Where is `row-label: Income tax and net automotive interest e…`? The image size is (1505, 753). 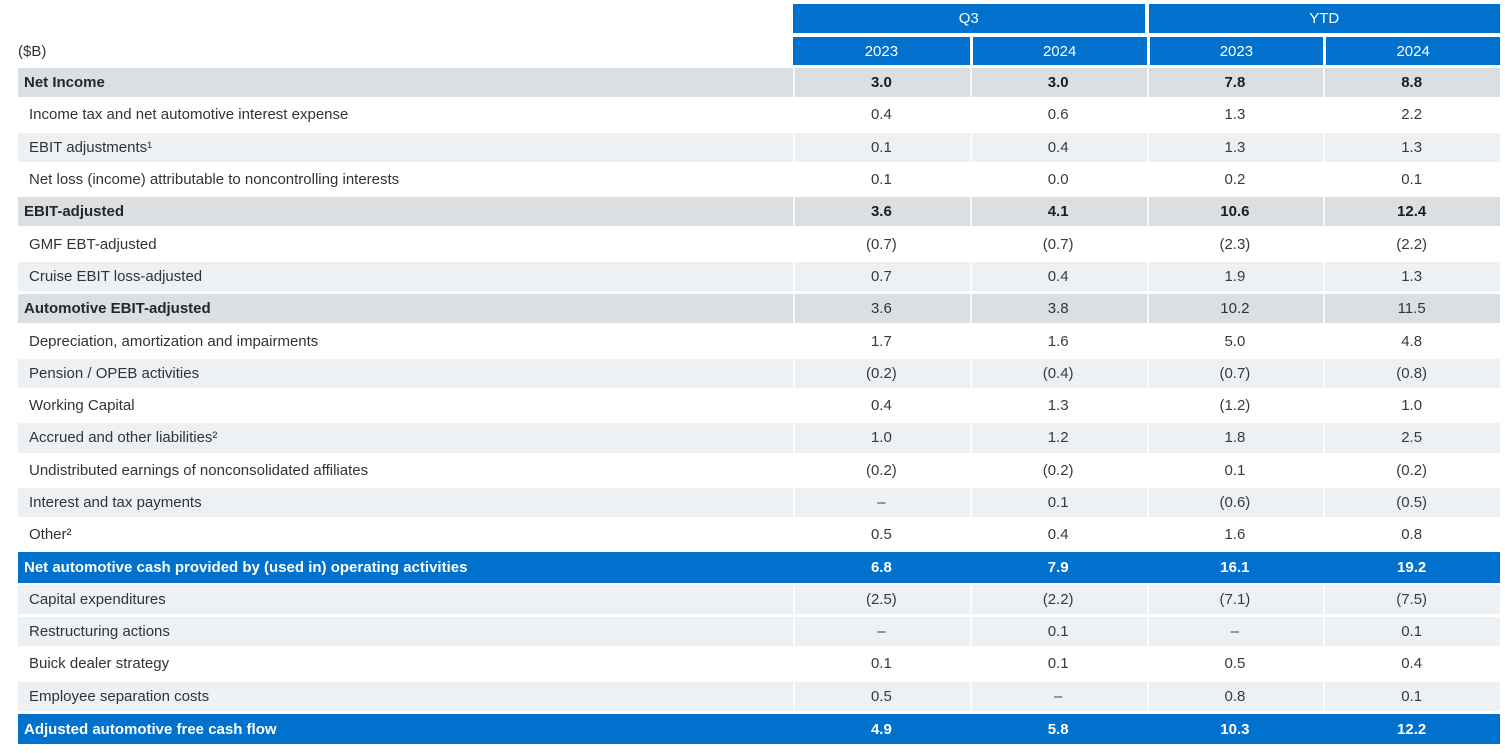 row-label: Income tax and net automotive interest e… is located at coordinates (189, 115).